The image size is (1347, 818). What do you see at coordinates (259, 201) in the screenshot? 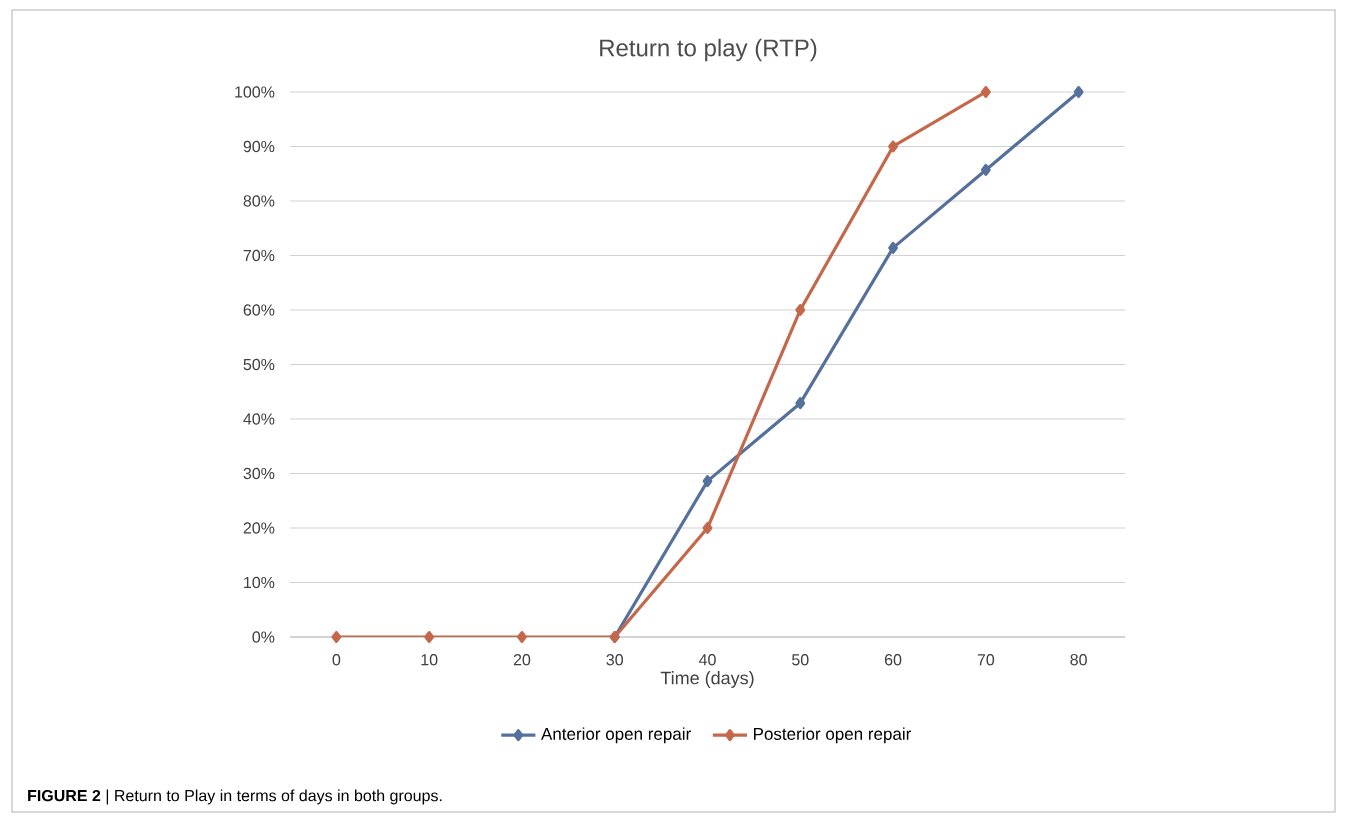
I see `y-tick-label: 80%` at bounding box center [259, 201].